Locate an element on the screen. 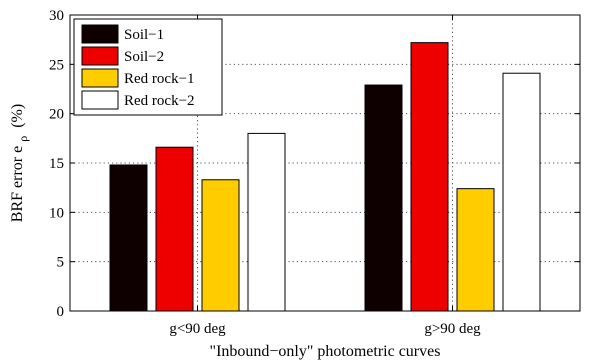 Image resolution: width=595 pixels, height=362 pixels. y-tick-label: 0 is located at coordinates (61, 312).